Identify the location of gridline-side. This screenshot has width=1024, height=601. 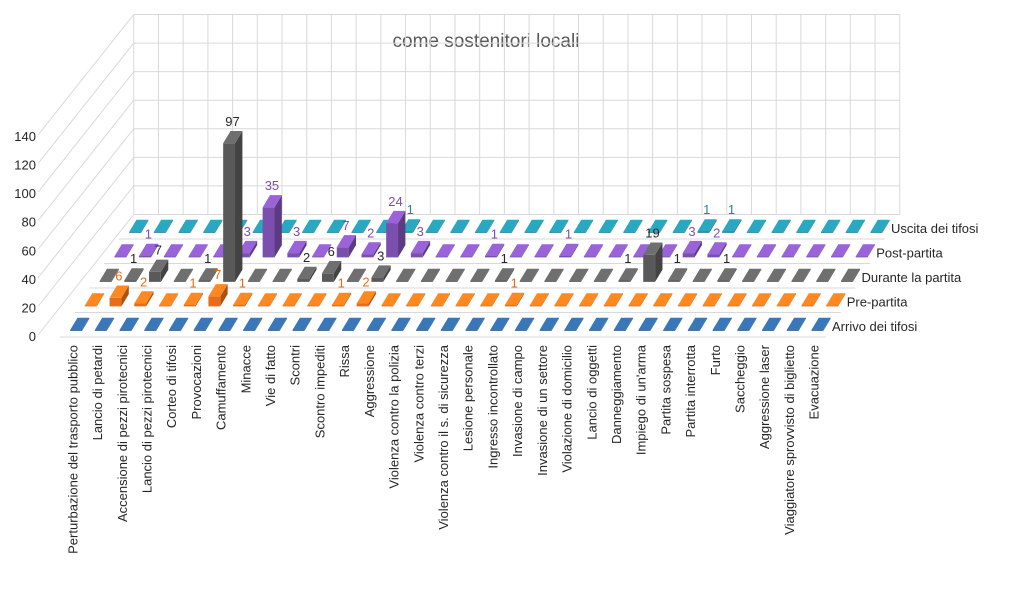
(86, 160).